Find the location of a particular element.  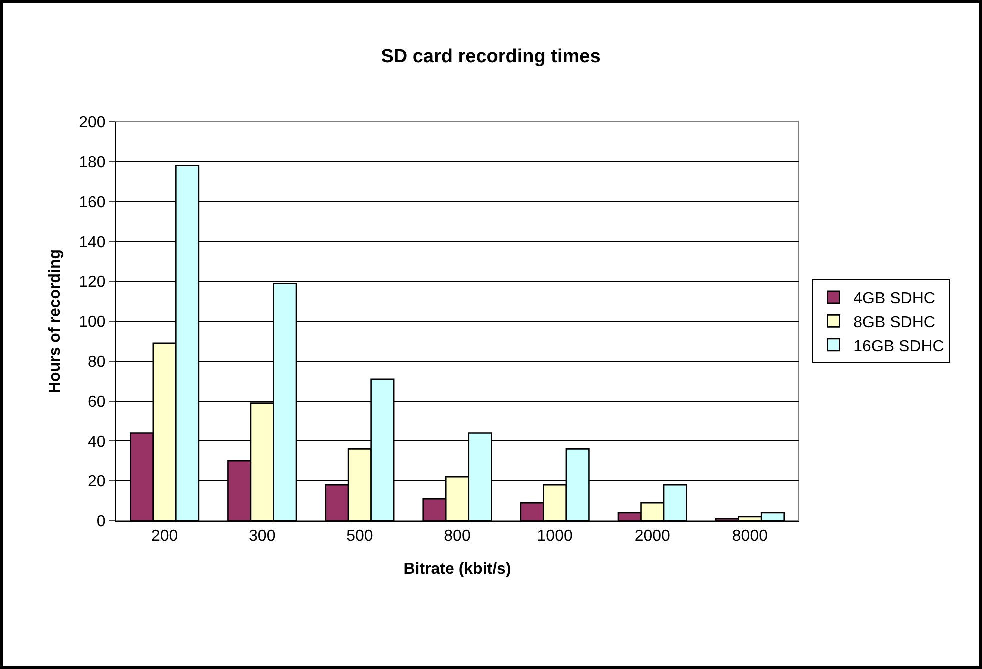

chart-title: SD card recording times is located at coordinates (491, 57).